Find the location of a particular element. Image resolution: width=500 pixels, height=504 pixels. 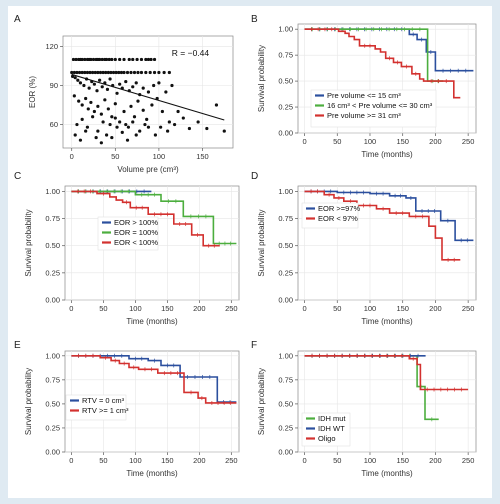

legend-entry: EOR > 100% is located at coordinates (136, 222).